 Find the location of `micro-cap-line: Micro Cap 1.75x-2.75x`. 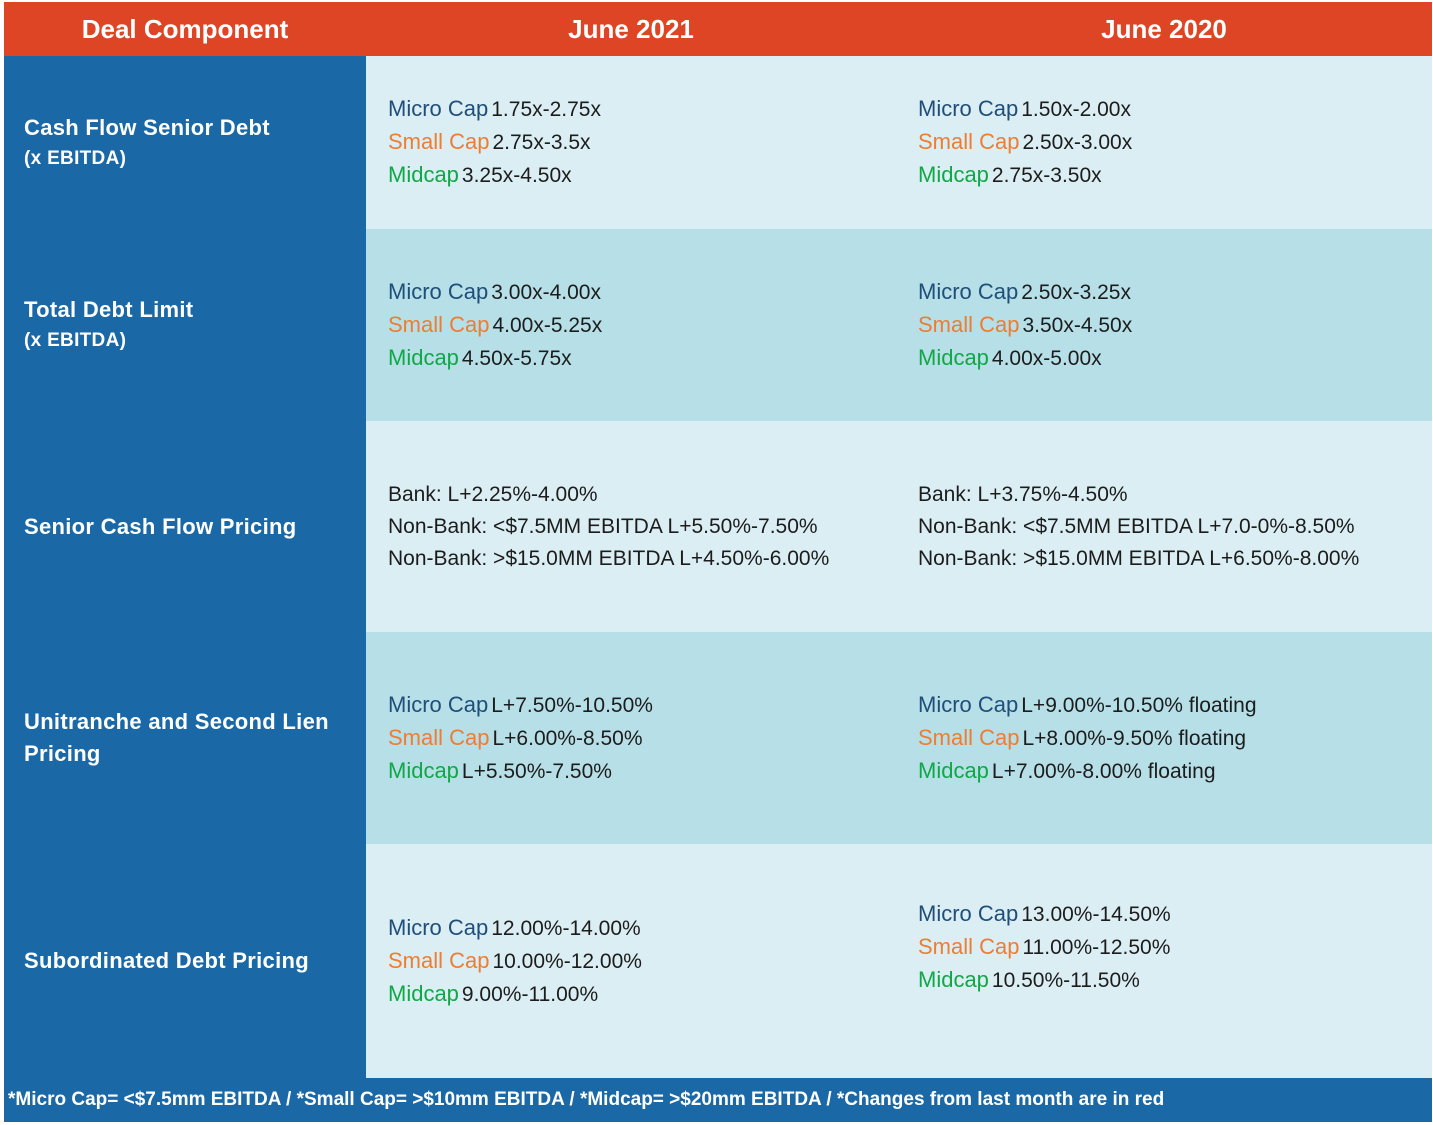

micro-cap-line: Micro Cap 1.75x-2.75x is located at coordinates (642, 109).